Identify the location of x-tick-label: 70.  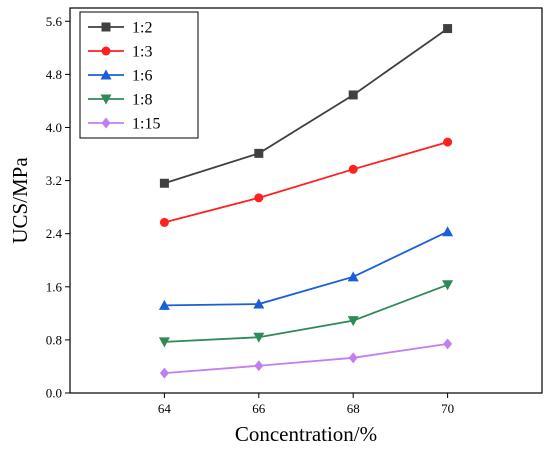
(447, 408).